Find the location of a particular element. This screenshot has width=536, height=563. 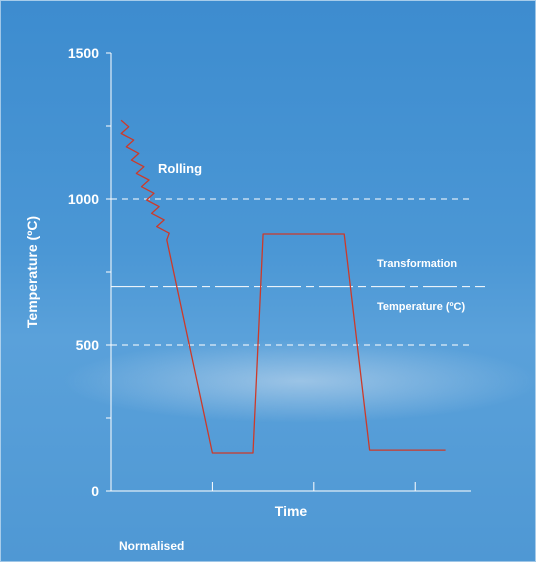

transformation-label: Transformation is located at coordinates (417, 264).